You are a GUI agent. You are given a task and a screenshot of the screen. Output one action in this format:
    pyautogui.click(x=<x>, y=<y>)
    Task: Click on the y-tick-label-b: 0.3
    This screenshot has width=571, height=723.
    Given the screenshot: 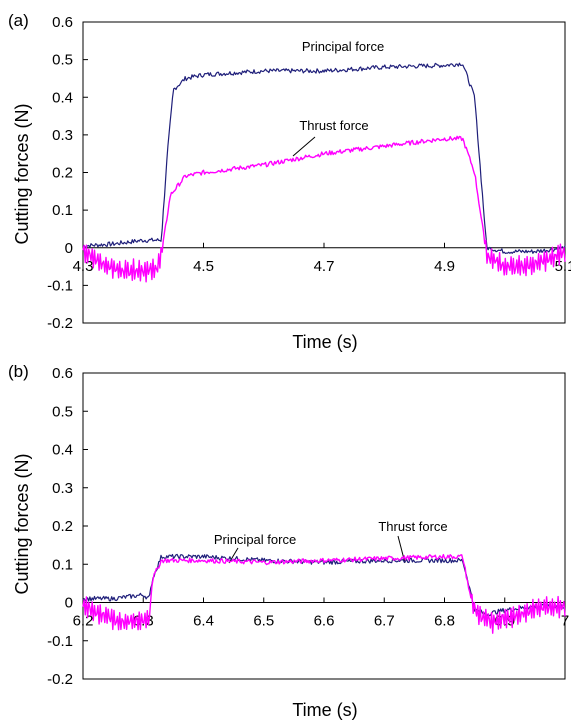 What is the action you would take?
    pyautogui.click(x=62, y=488)
    